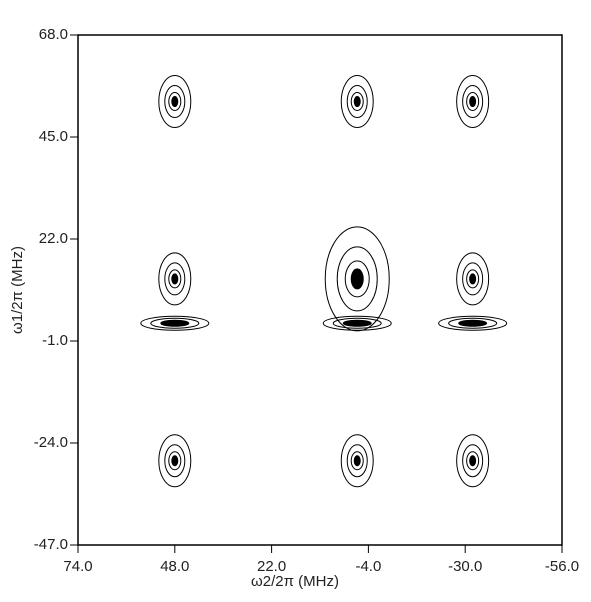 The width and height of the screenshot is (591, 602). Describe the element at coordinates (77, 566) in the screenshot. I see `x-tick-label: 74.0` at that location.